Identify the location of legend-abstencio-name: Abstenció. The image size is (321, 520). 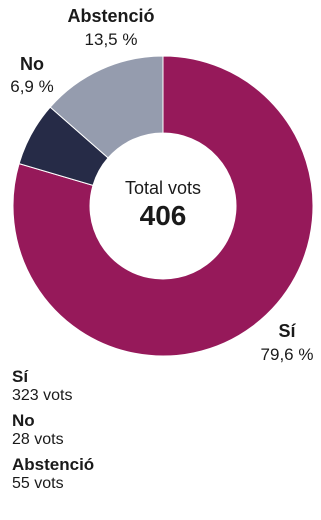
(53, 464).